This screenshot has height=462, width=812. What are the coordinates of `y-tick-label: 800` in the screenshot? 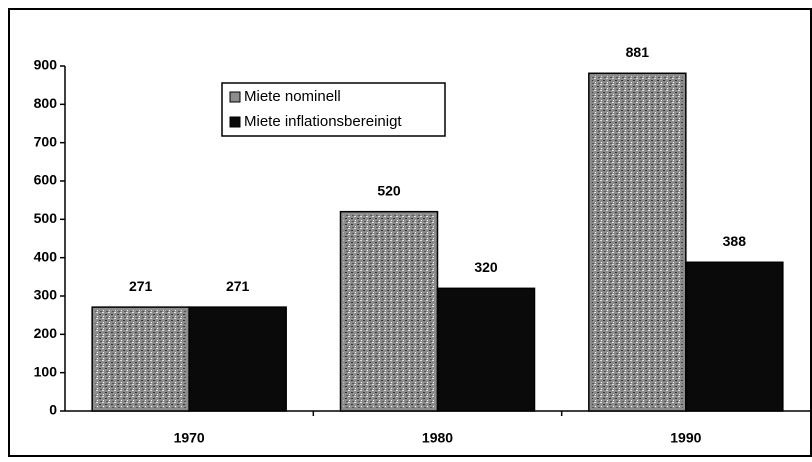 It's located at (46, 103).